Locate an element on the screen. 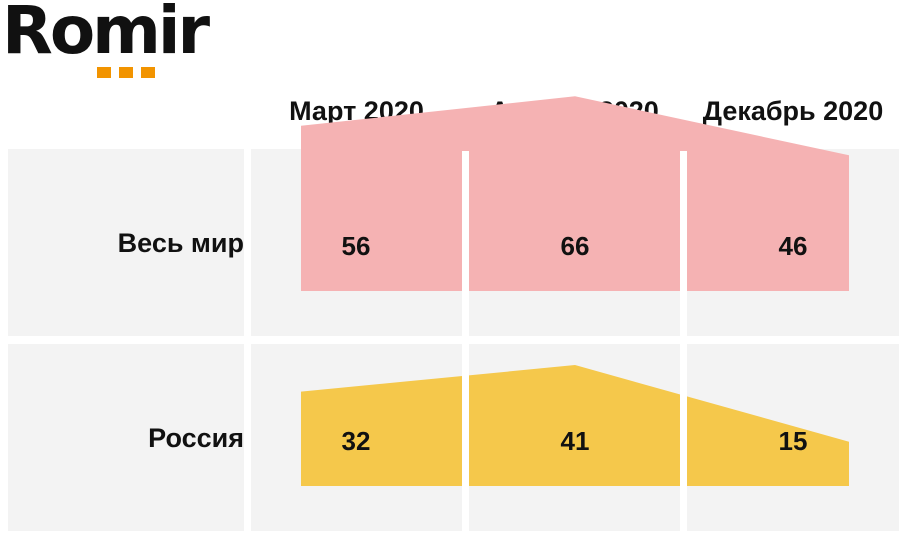 The image size is (909, 542). series-area-russia is located at coordinates (575, 425).